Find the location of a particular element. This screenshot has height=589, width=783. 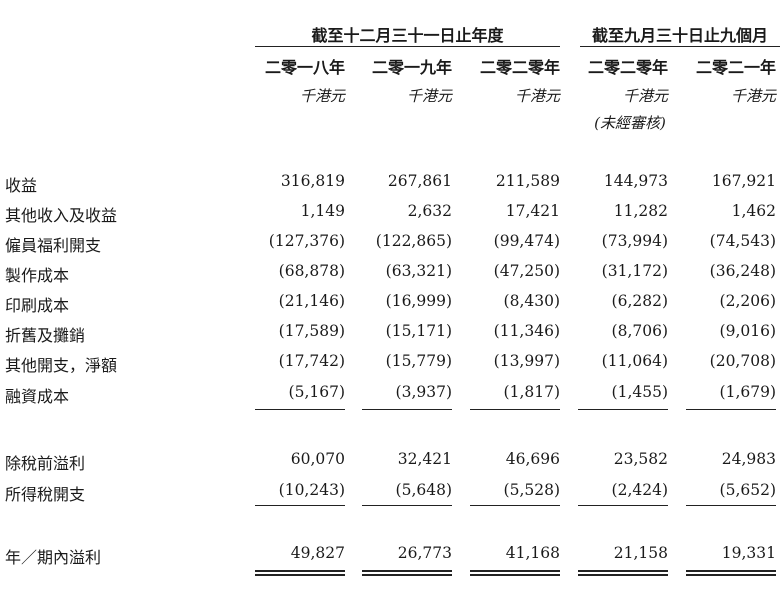

table-cell: 167,921 is located at coordinates (743, 181).